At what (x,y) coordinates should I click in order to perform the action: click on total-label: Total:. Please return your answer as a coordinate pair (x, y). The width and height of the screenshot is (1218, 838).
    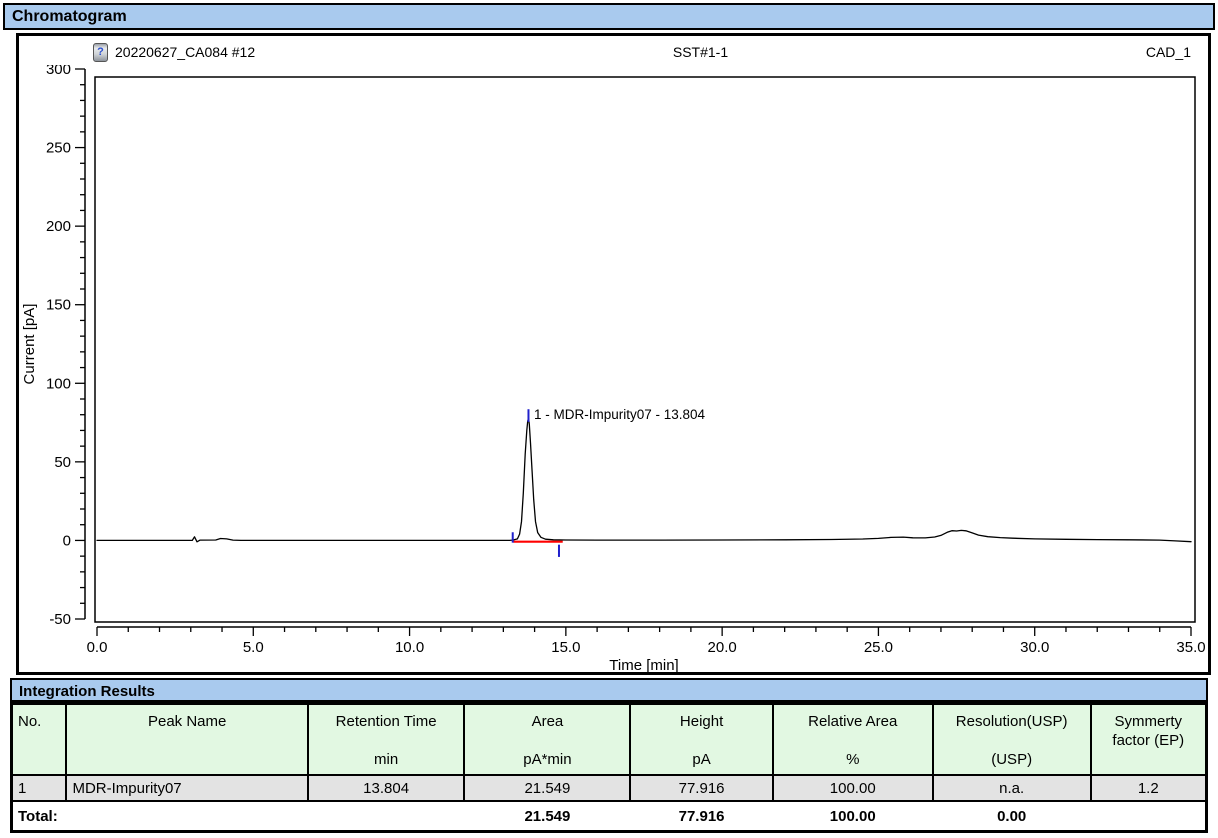
    Looking at the image, I should click on (238, 816).